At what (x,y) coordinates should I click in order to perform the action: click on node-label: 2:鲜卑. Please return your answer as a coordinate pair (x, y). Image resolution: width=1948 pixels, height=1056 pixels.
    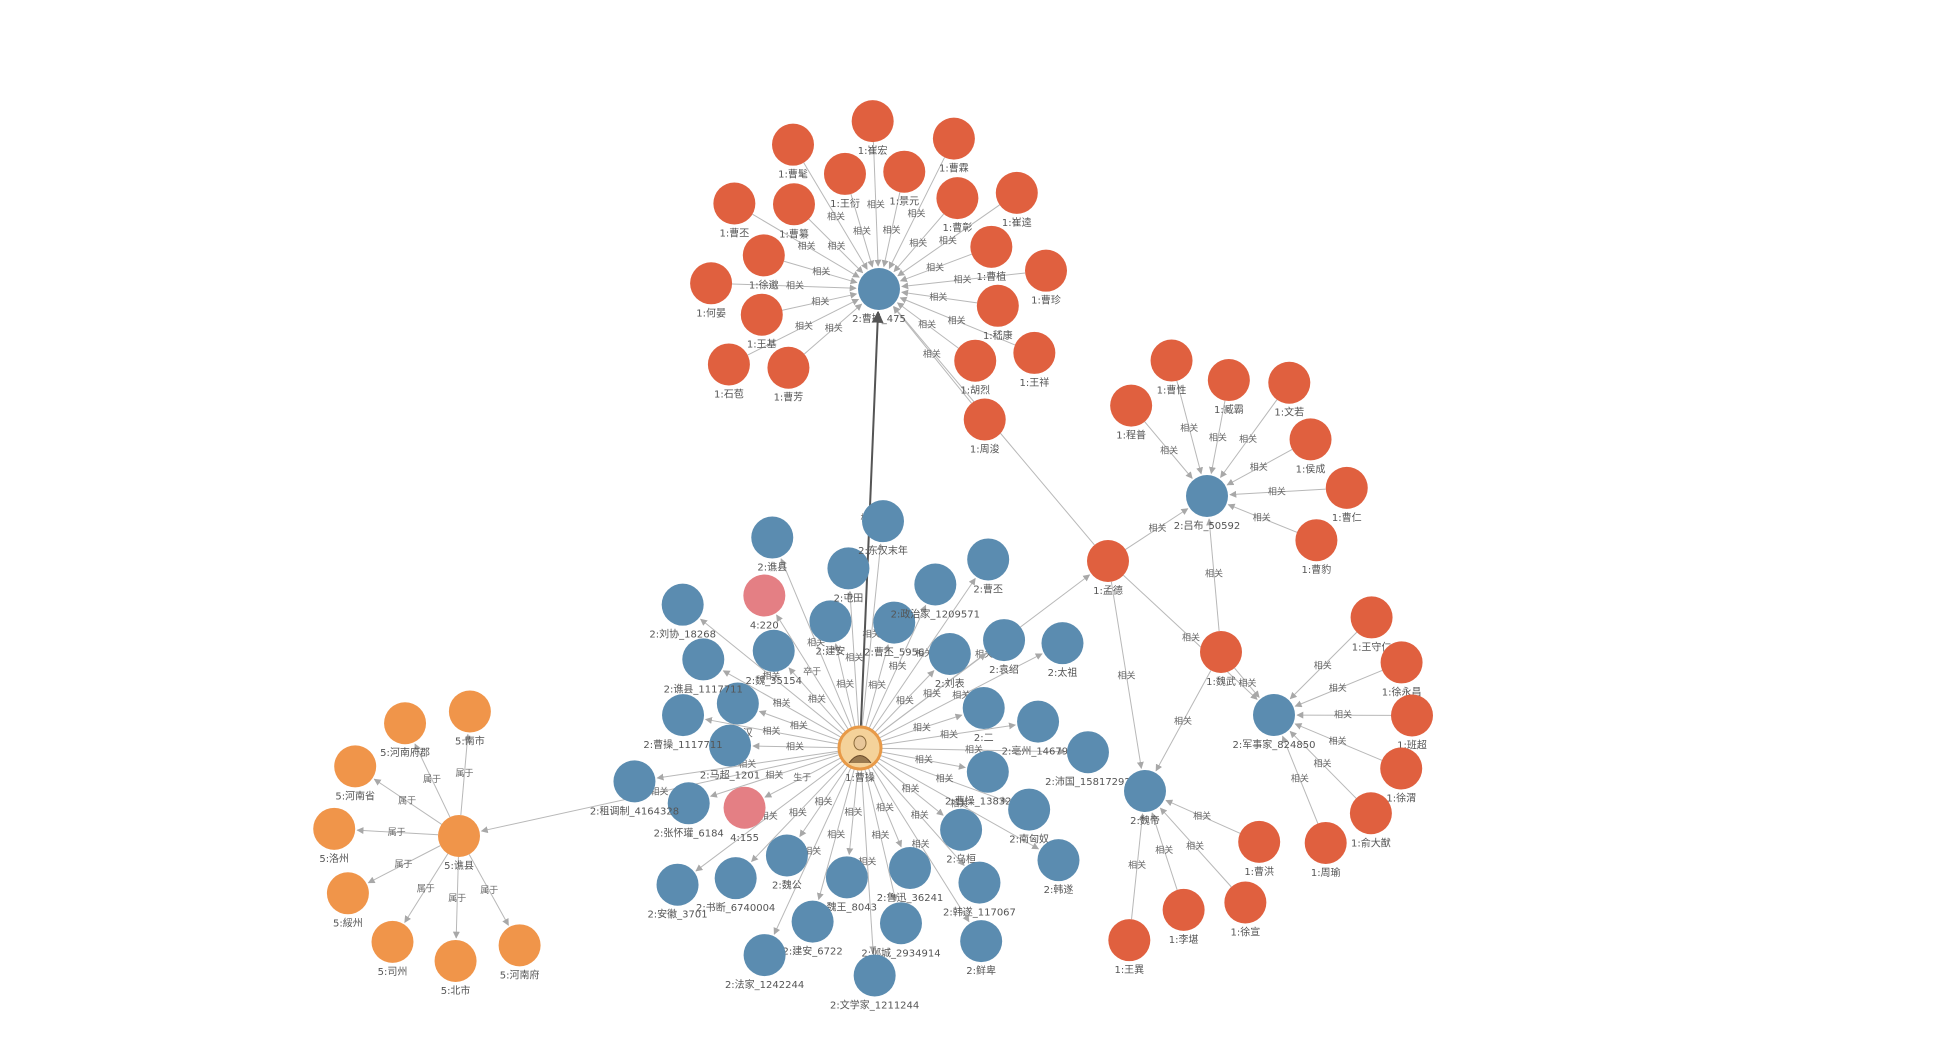
    Looking at the image, I should click on (981, 970).